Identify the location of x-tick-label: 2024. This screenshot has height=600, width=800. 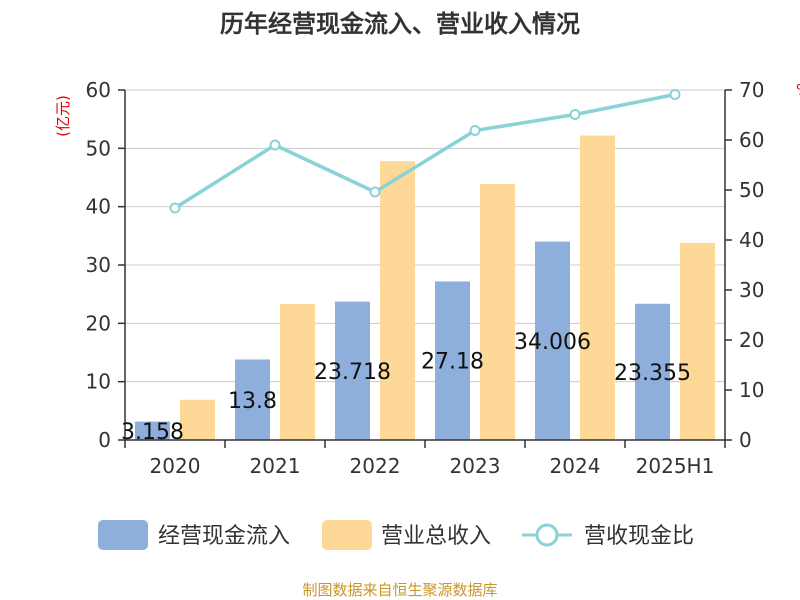
(575, 466).